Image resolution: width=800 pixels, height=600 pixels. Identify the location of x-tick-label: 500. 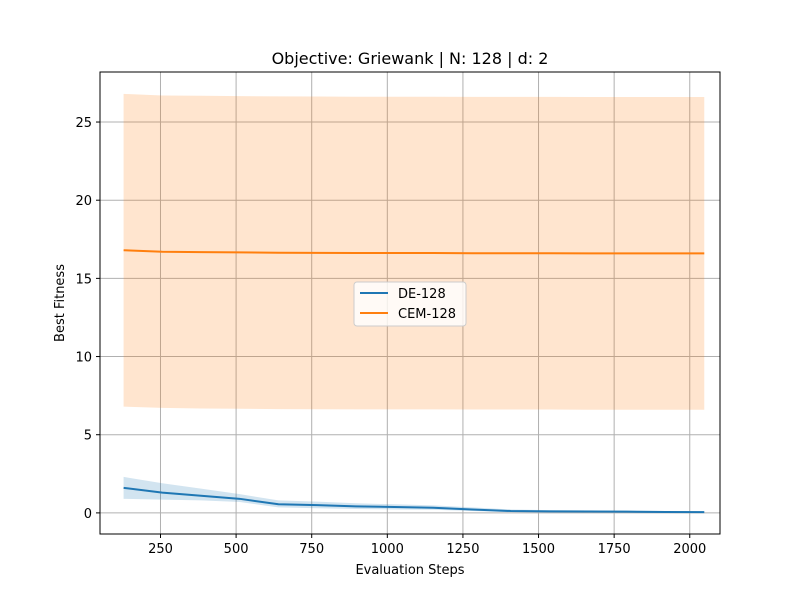
(236, 549).